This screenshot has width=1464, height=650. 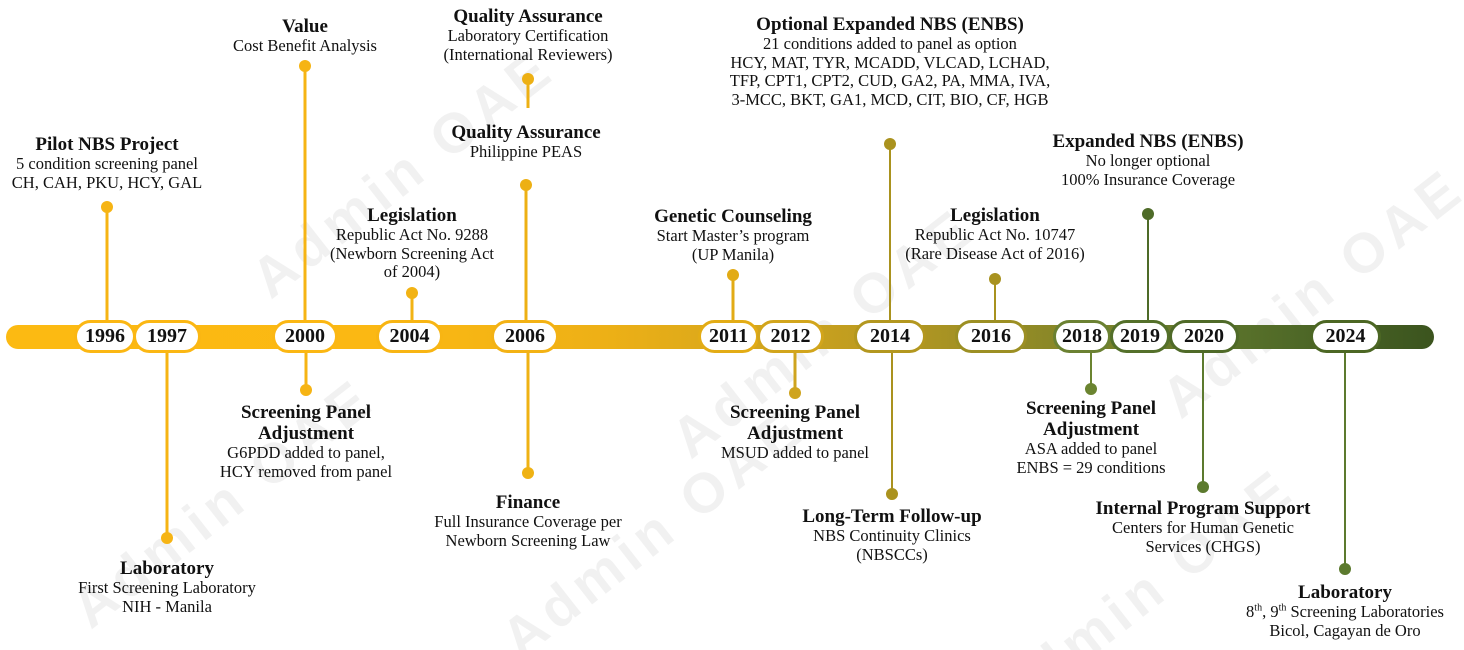 I want to click on year-label: 2011, so click(x=728, y=336).